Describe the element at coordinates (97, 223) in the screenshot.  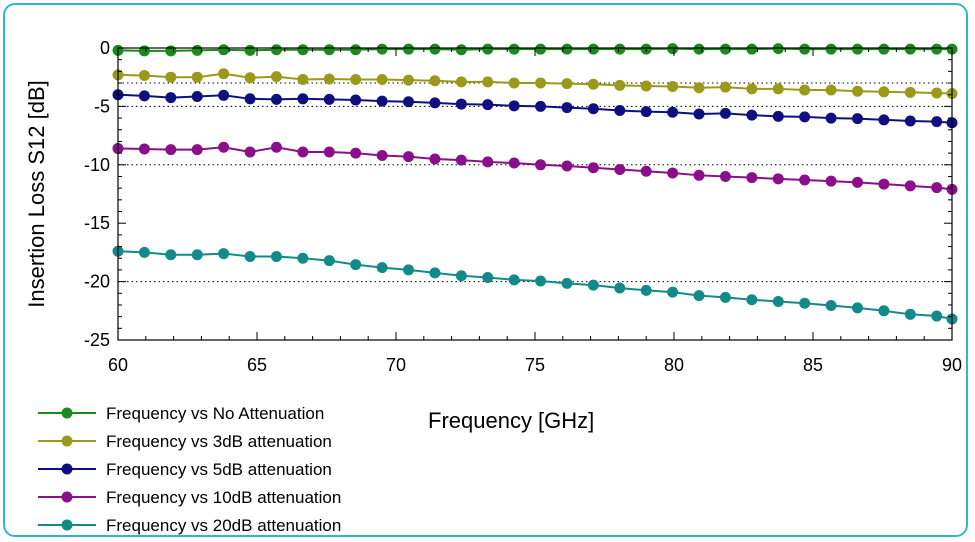
I see `y-tick-label: -15` at that location.